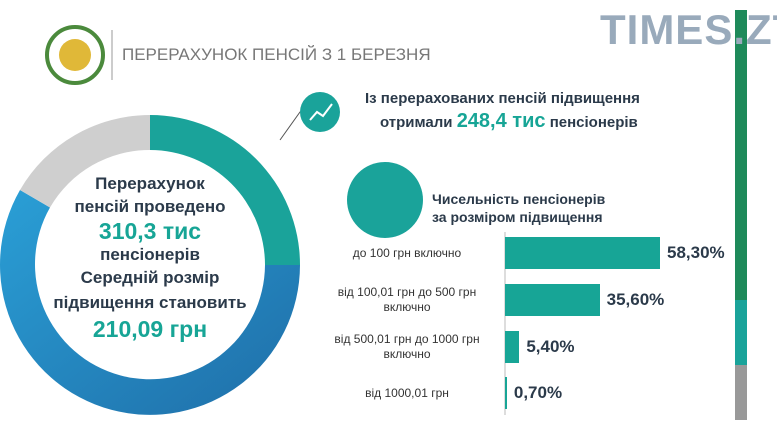 The image size is (777, 438). What do you see at coordinates (550, 346) in the screenshot?
I see `value-label: 5,40%` at bounding box center [550, 346].